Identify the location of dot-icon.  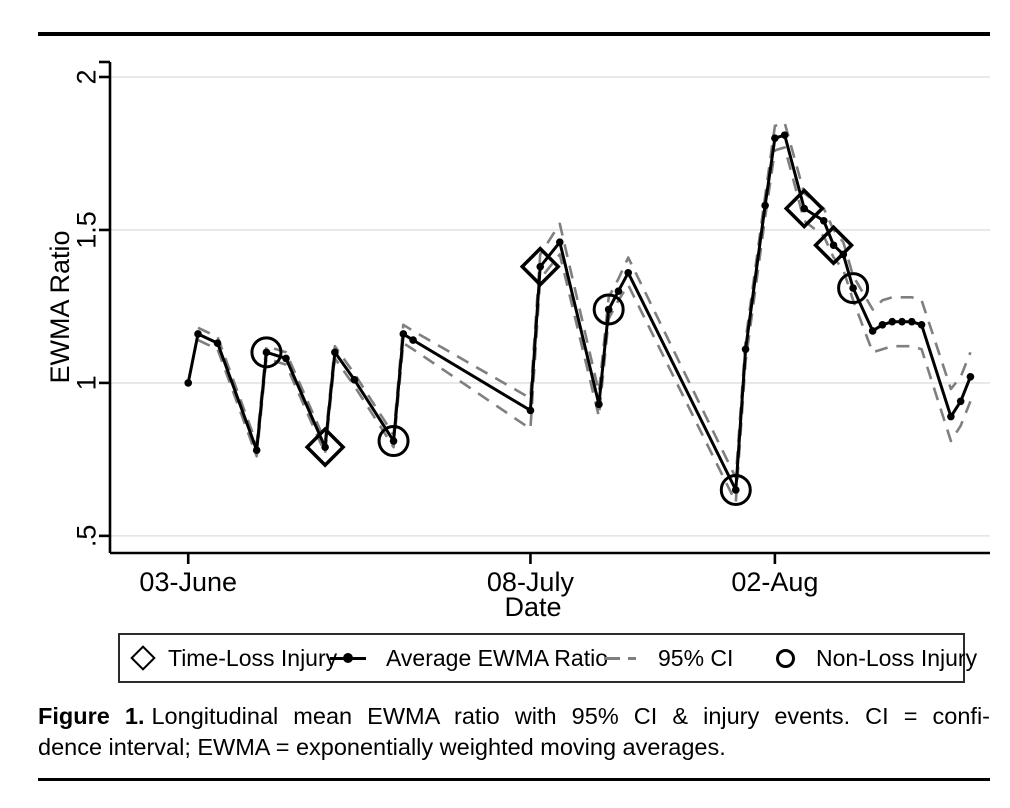
(348, 658).